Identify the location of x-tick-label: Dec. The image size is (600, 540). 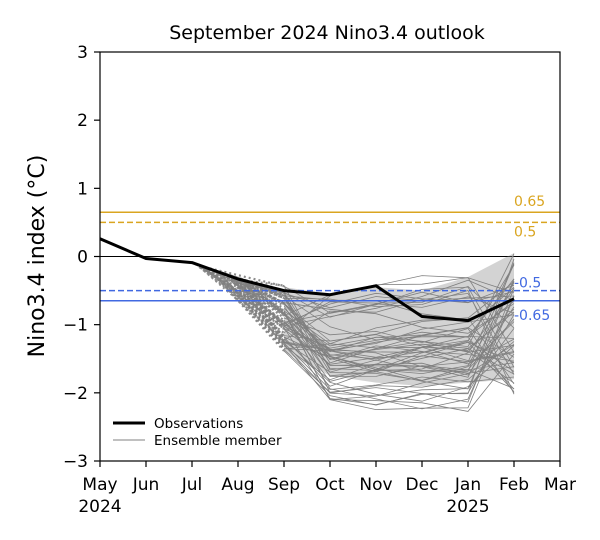
(422, 485).